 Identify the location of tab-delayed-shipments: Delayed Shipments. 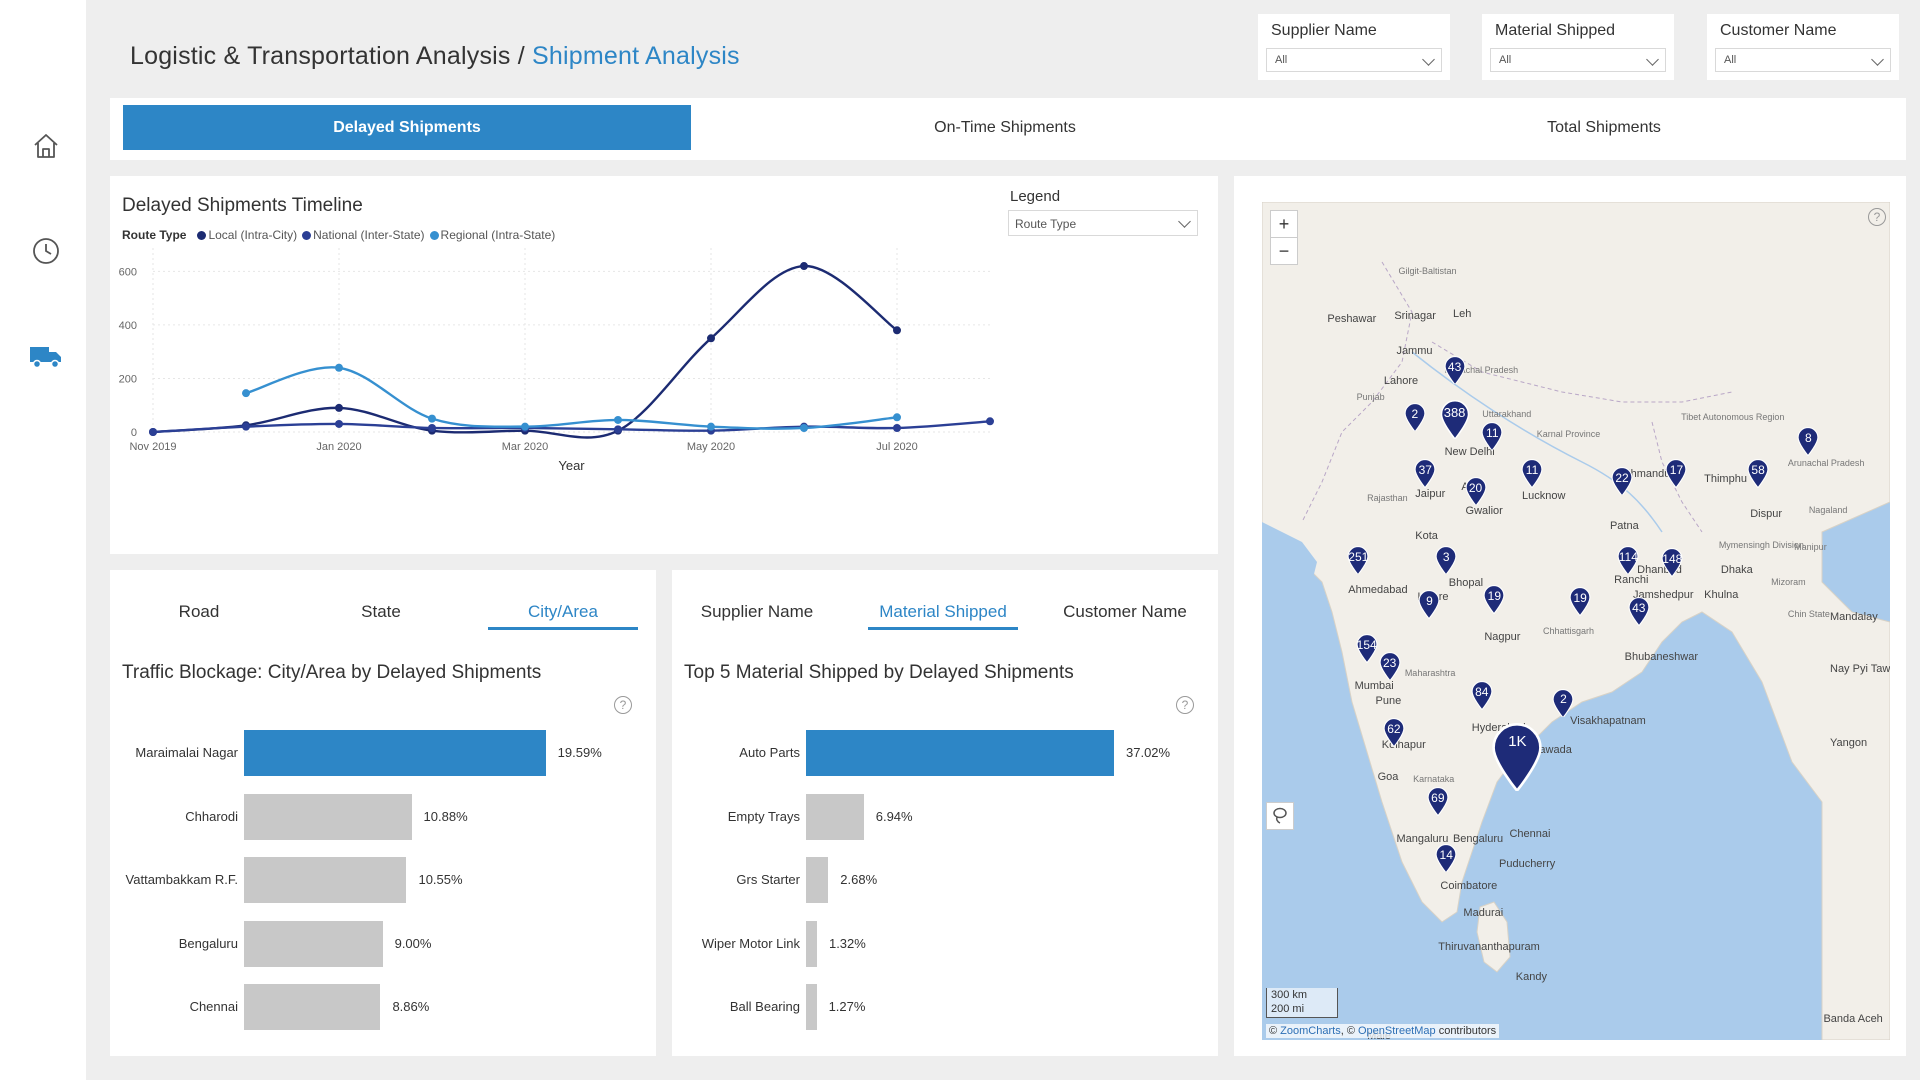
(407, 127).